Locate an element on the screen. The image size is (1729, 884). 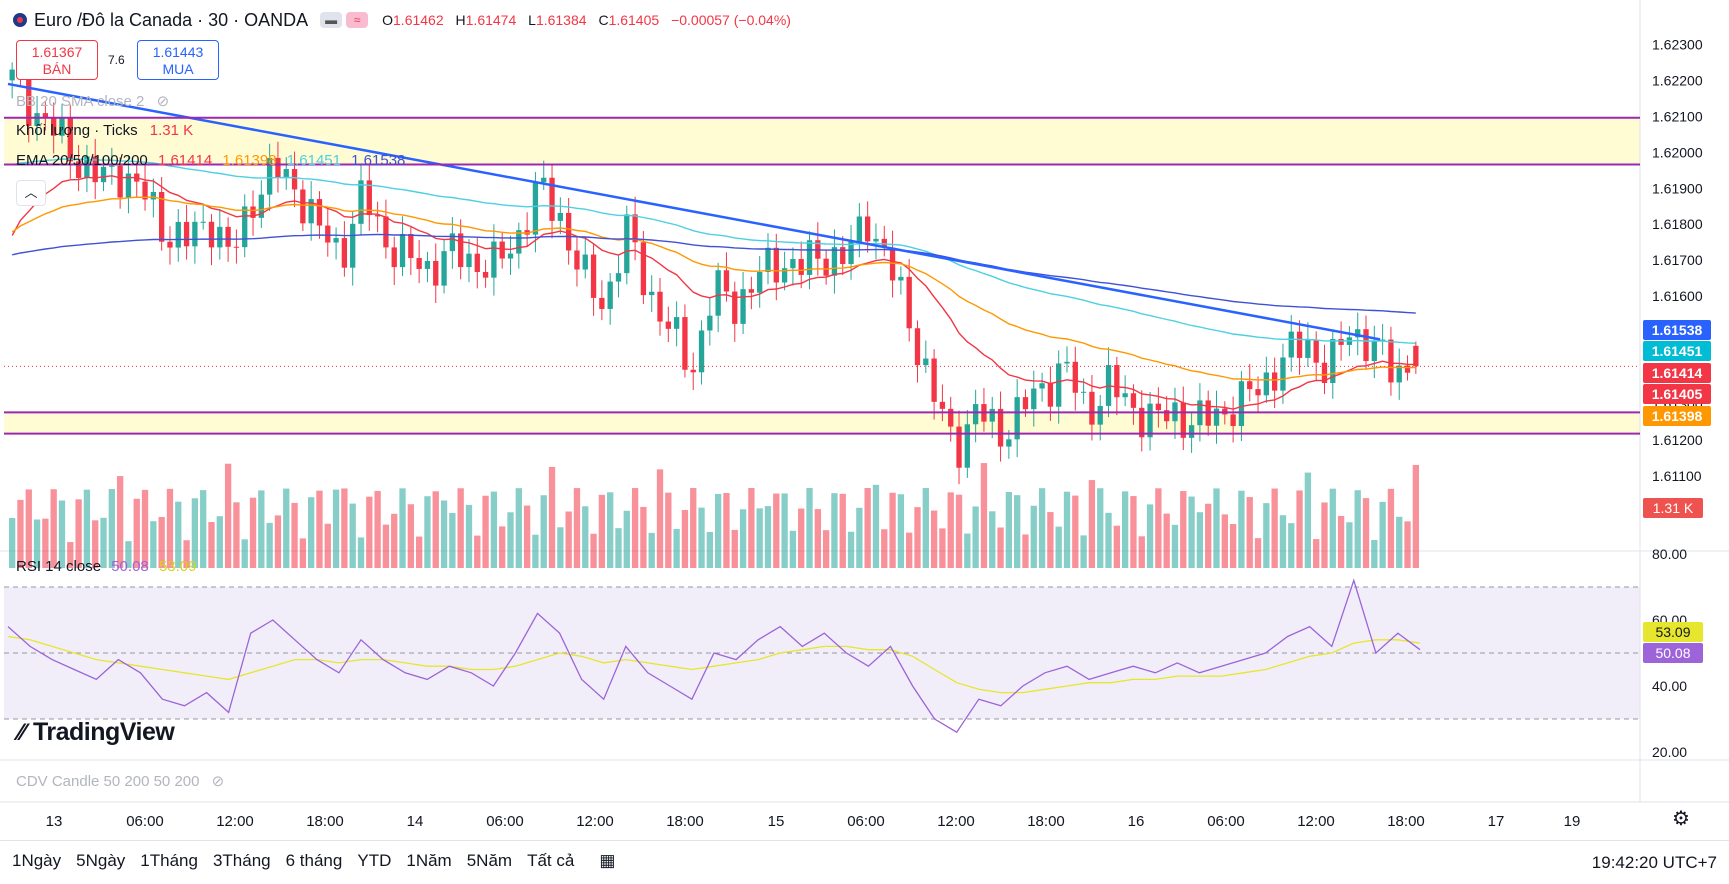
clock: 19:42:20 UTC+7 is located at coordinates (1654, 862).